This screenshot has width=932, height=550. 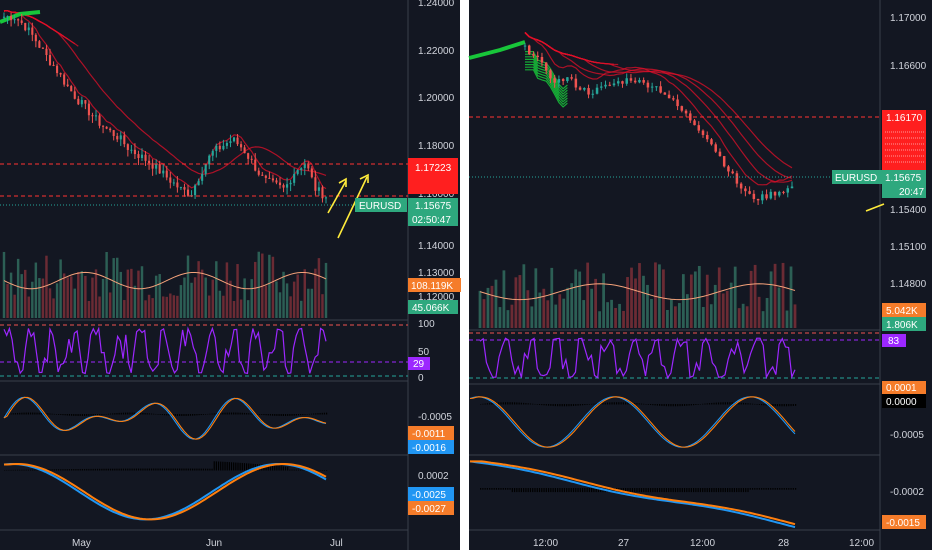 I want to click on right-candles, so click(x=658, y=124).